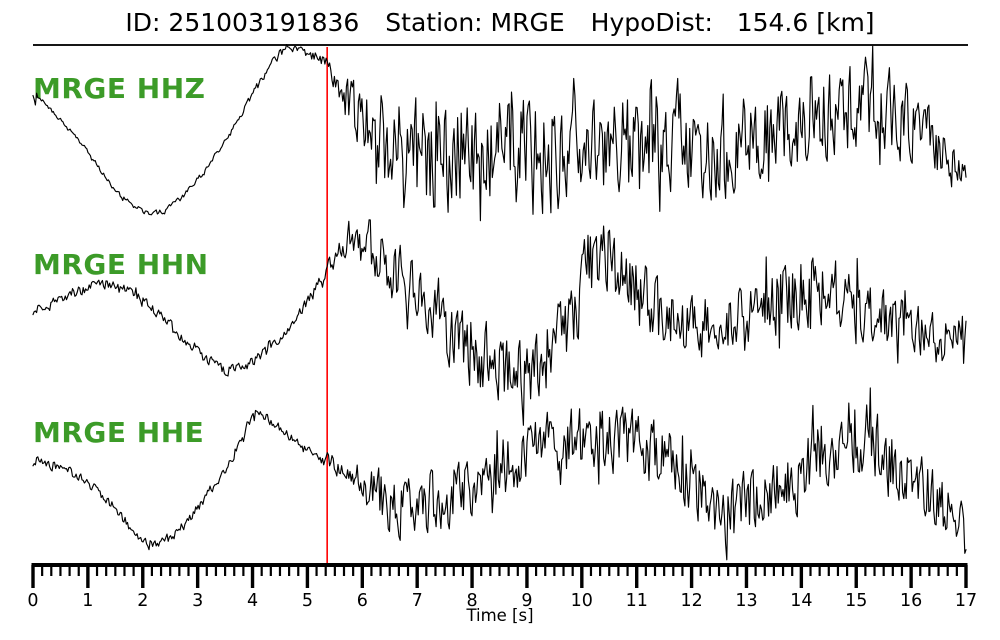 This screenshot has width=1000, height=640. What do you see at coordinates (242, 22) in the screenshot?
I see `event-id-text: ID: 251003191836` at bounding box center [242, 22].